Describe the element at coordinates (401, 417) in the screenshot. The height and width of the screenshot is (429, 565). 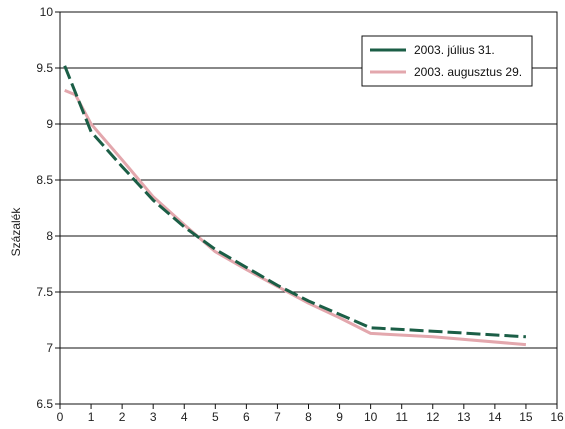
I see `x-tick-label: 11` at that location.